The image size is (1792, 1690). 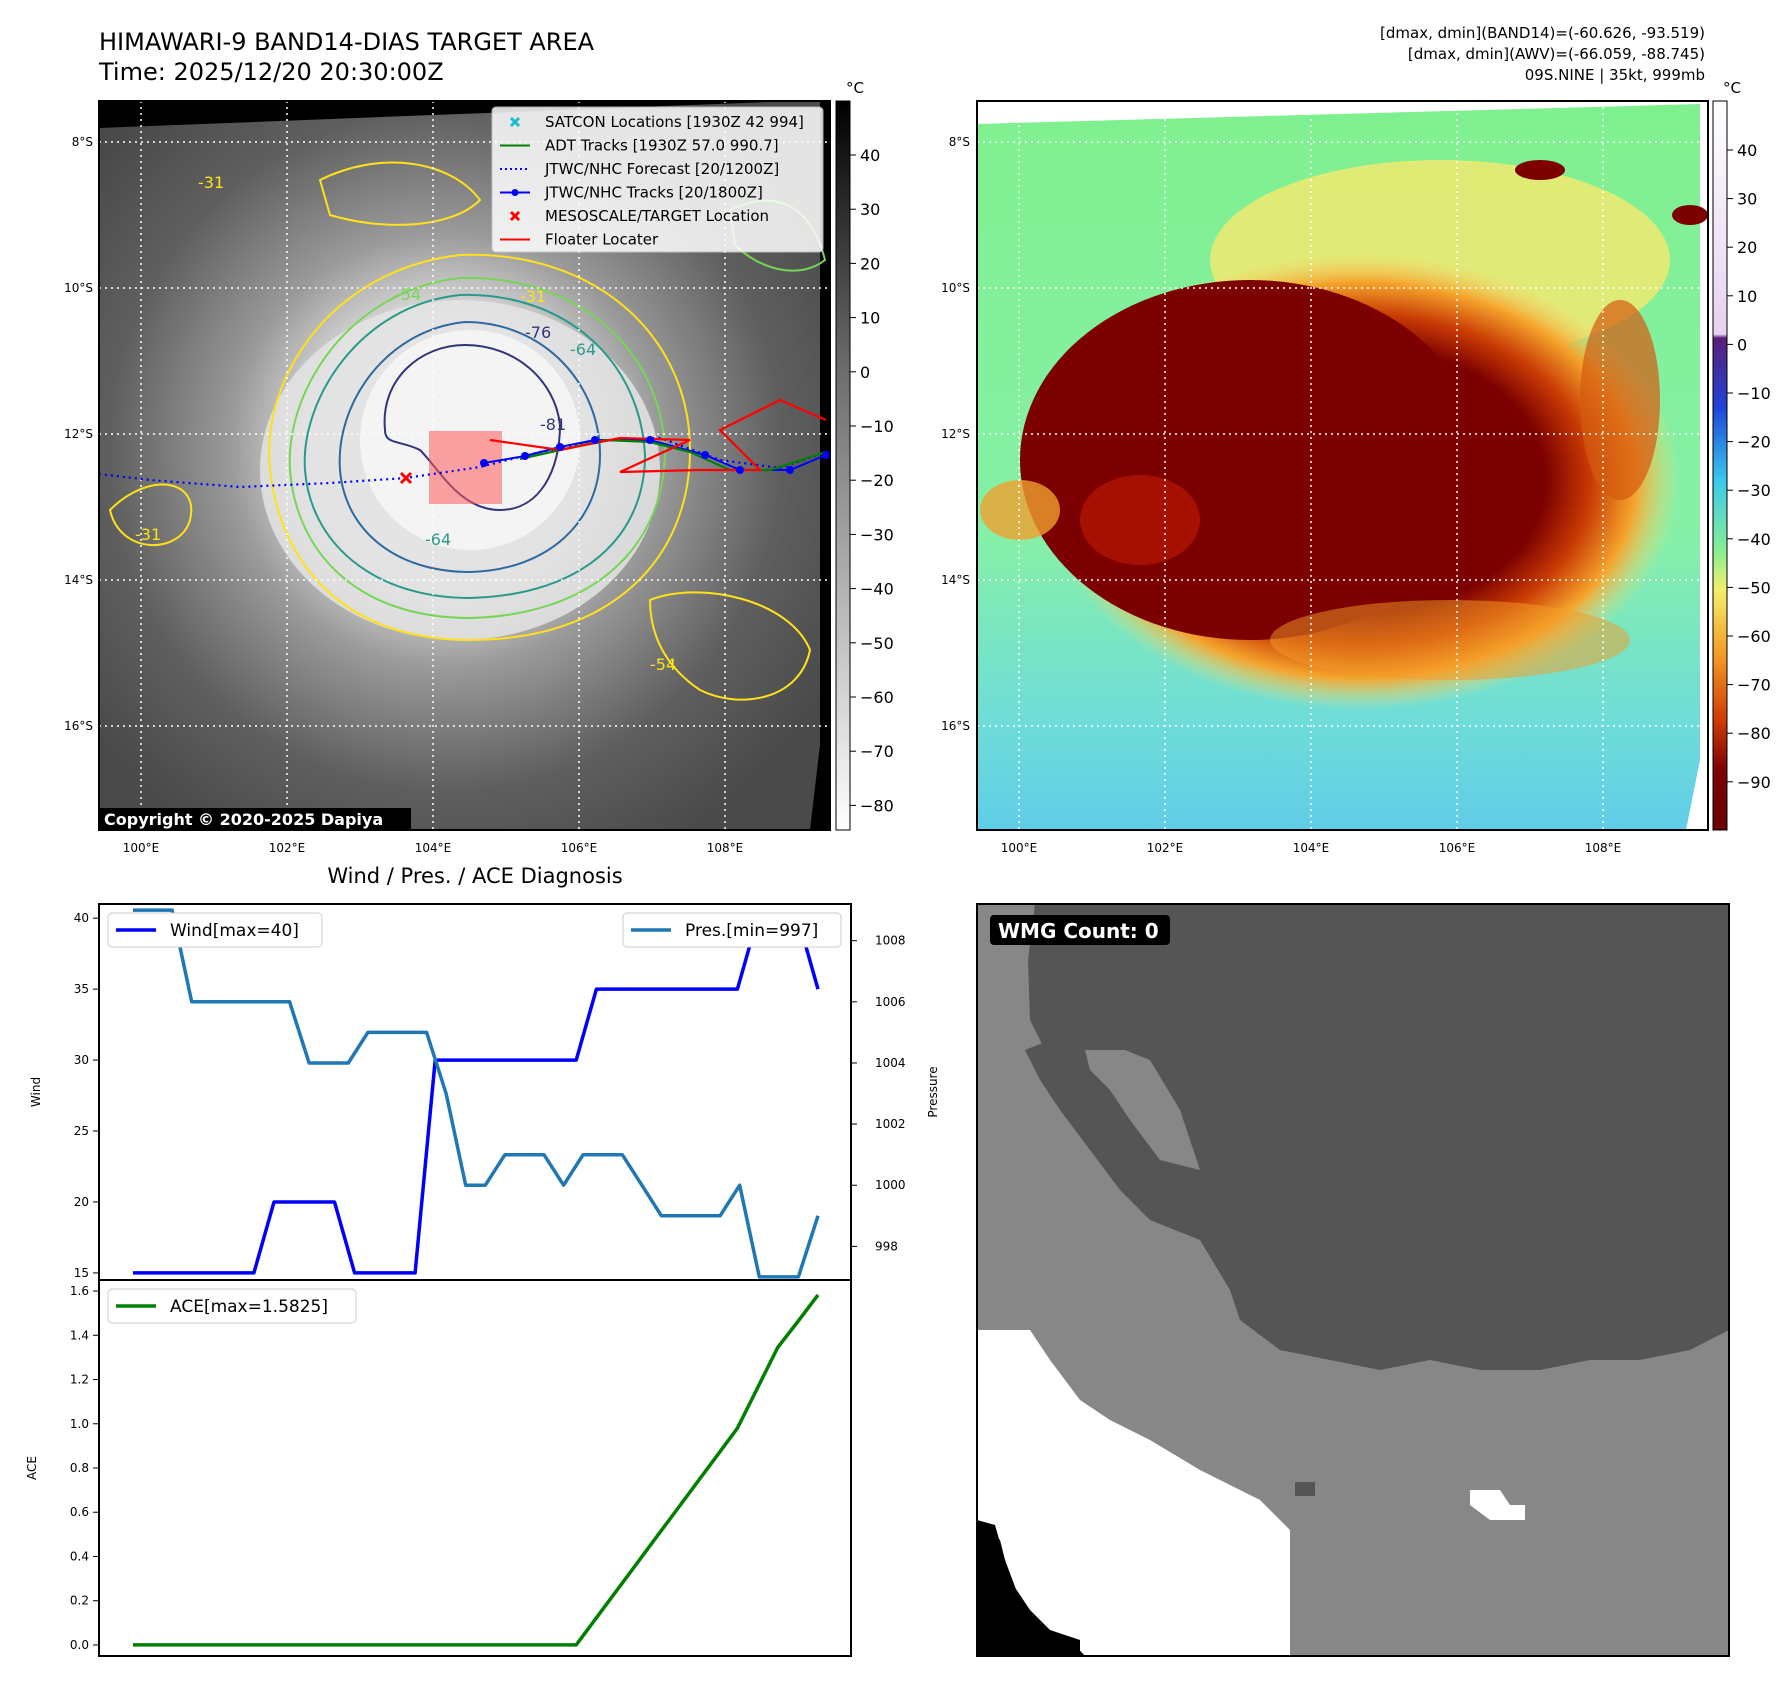 What do you see at coordinates (602, 240) in the screenshot?
I see `legend-label: Floater Locater` at bounding box center [602, 240].